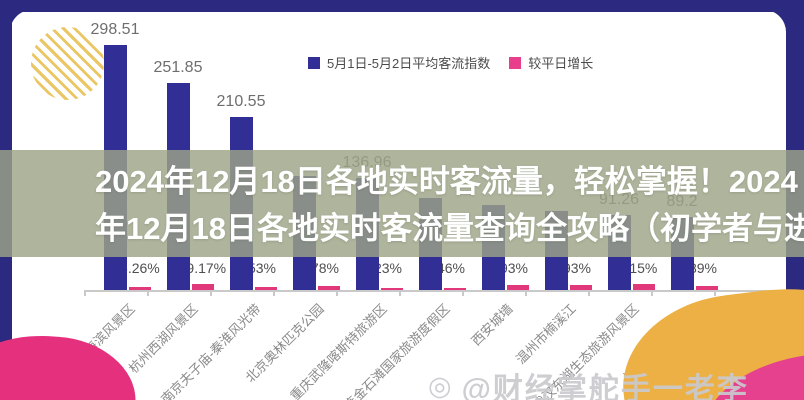 The width and height of the screenshot is (804, 400). Describe the element at coordinates (430, 291) in the screenshot. I see `x-axis-line` at that location.